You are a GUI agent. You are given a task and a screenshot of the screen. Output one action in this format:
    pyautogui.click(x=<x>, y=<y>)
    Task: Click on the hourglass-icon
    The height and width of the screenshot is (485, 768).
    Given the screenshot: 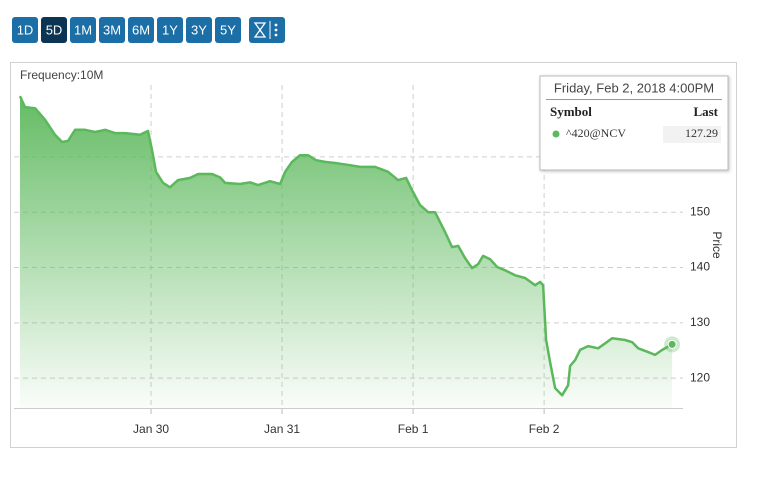 What is the action you would take?
    pyautogui.click(x=260, y=30)
    